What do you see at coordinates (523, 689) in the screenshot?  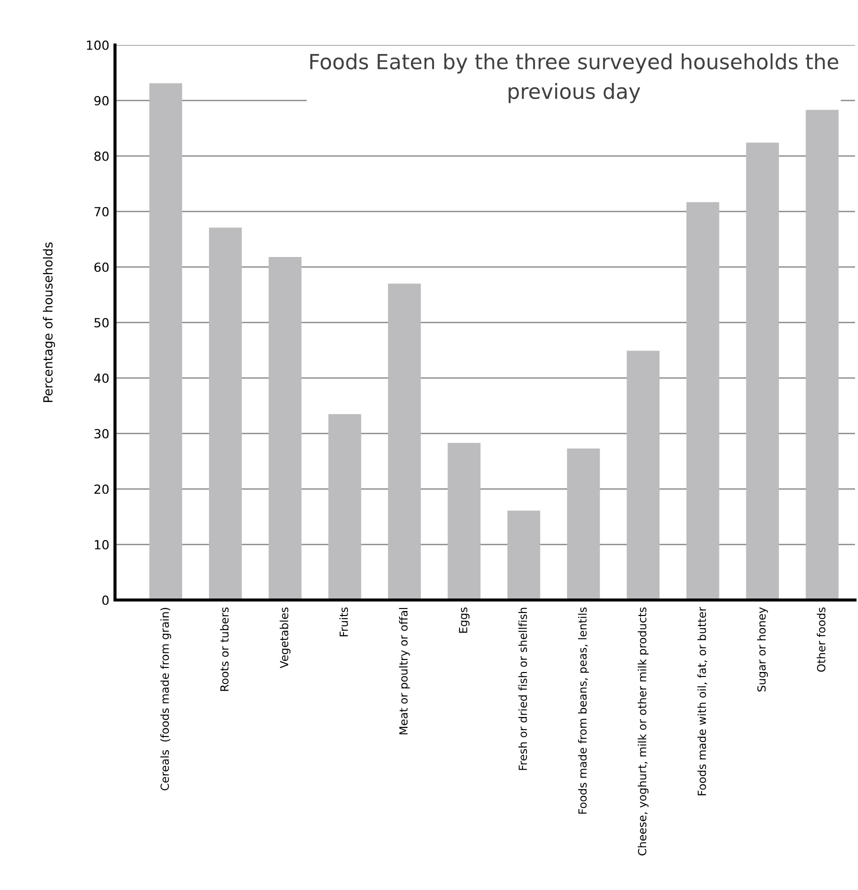 I see `x-tick-label: Fresh or dried fish or shellfish` at bounding box center [523, 689].